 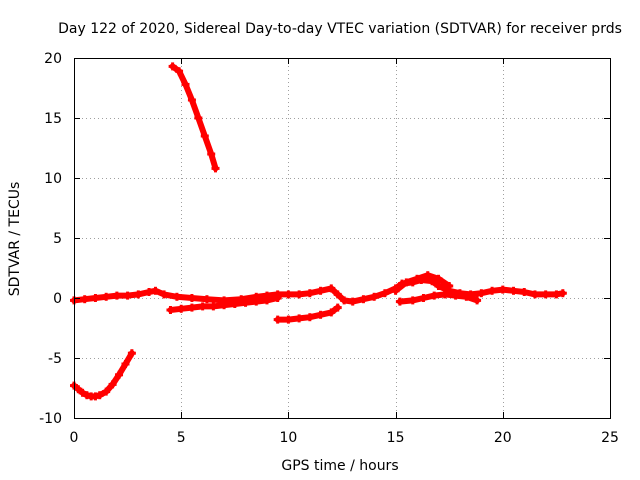 What do you see at coordinates (55, 359) in the screenshot?
I see `y-tick-label: -5` at bounding box center [55, 359].